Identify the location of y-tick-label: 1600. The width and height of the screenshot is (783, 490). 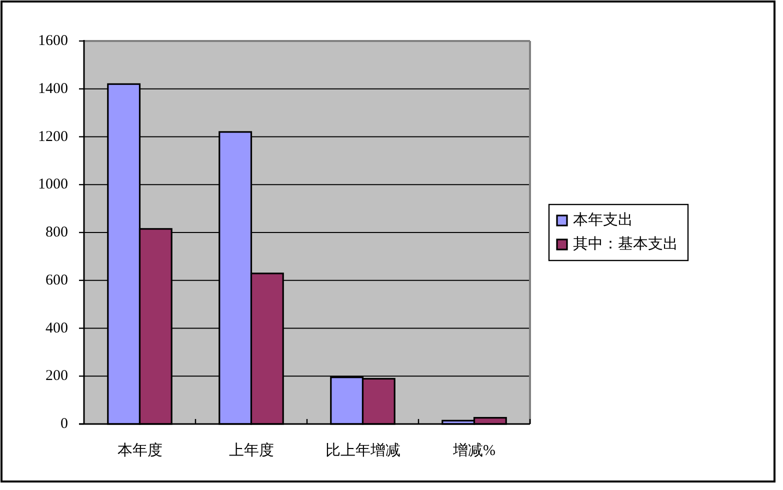
(53, 41).